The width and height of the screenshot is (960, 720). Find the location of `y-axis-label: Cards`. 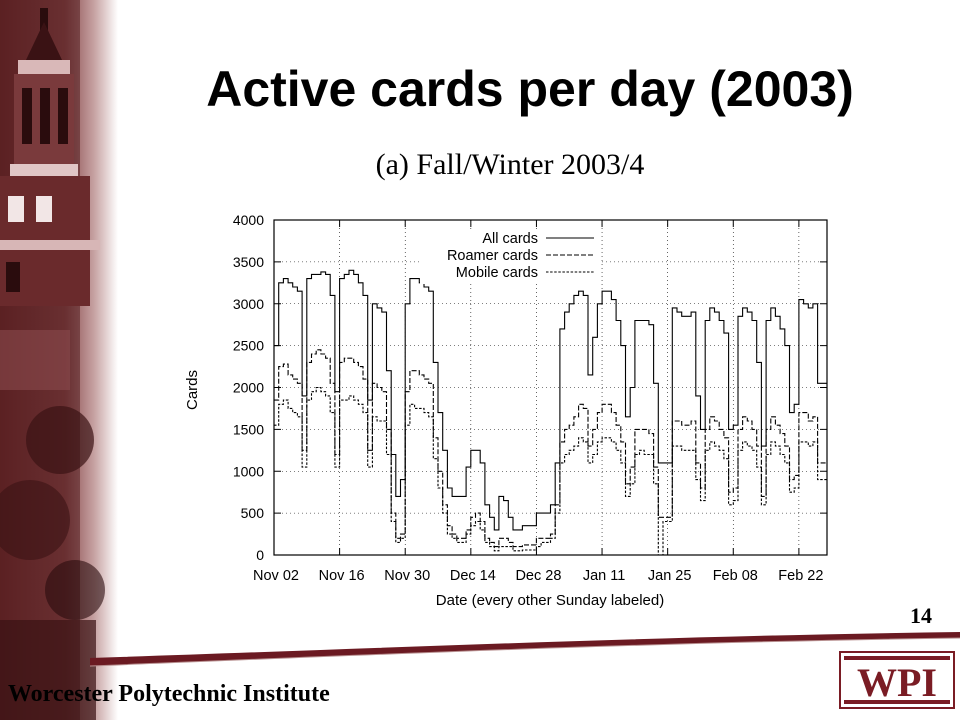

y-axis-label: Cards is located at coordinates (192, 390).